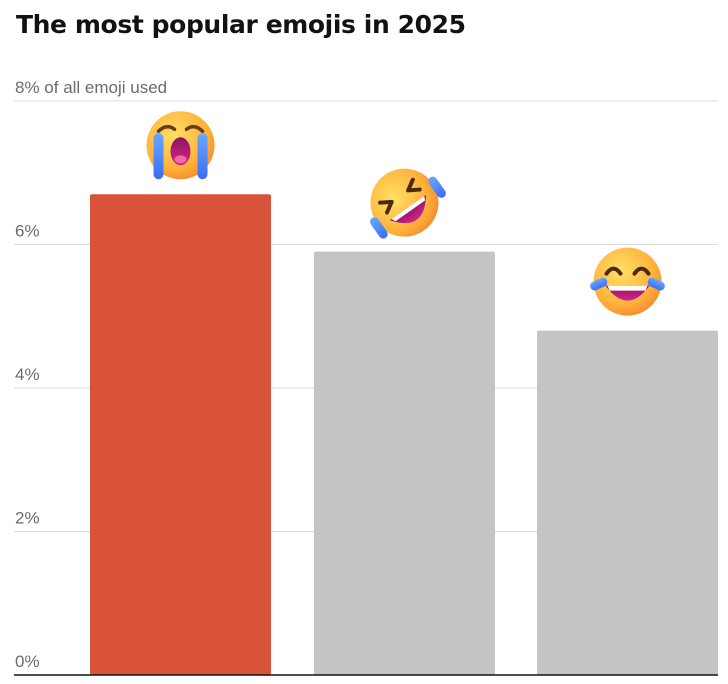  I want to click on loudly-crying-face-icon, so click(180, 145).